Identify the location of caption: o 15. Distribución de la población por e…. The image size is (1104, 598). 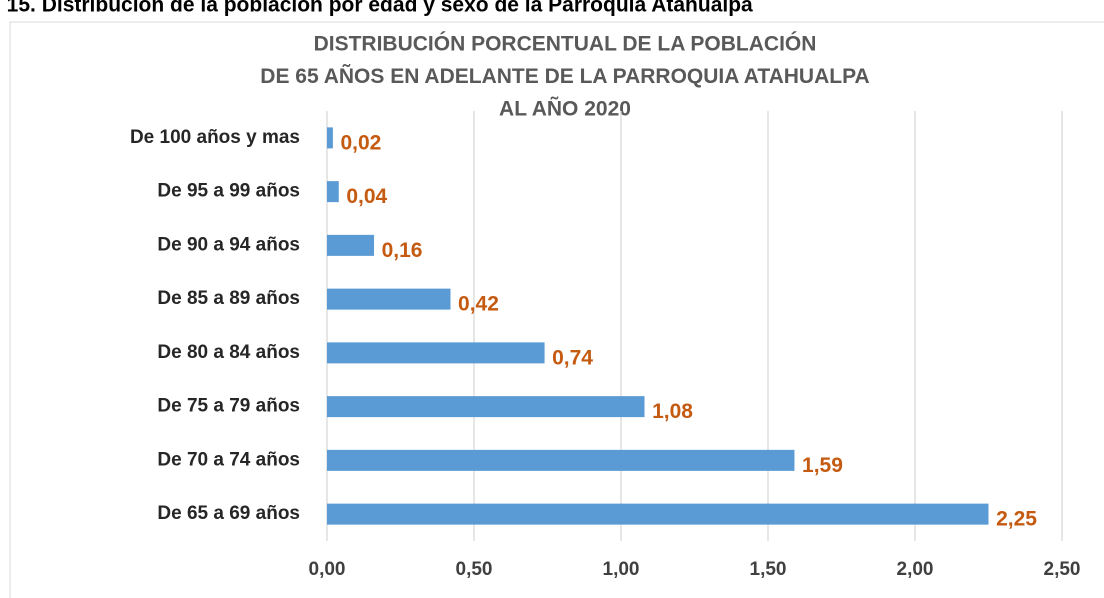
(376, 8).